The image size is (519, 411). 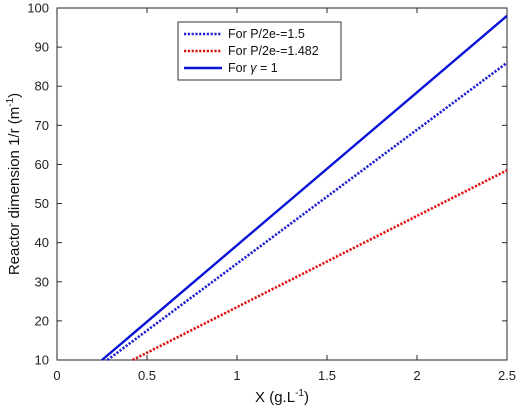 I want to click on legend-label-gamma-prefix: For, so click(x=239, y=68).